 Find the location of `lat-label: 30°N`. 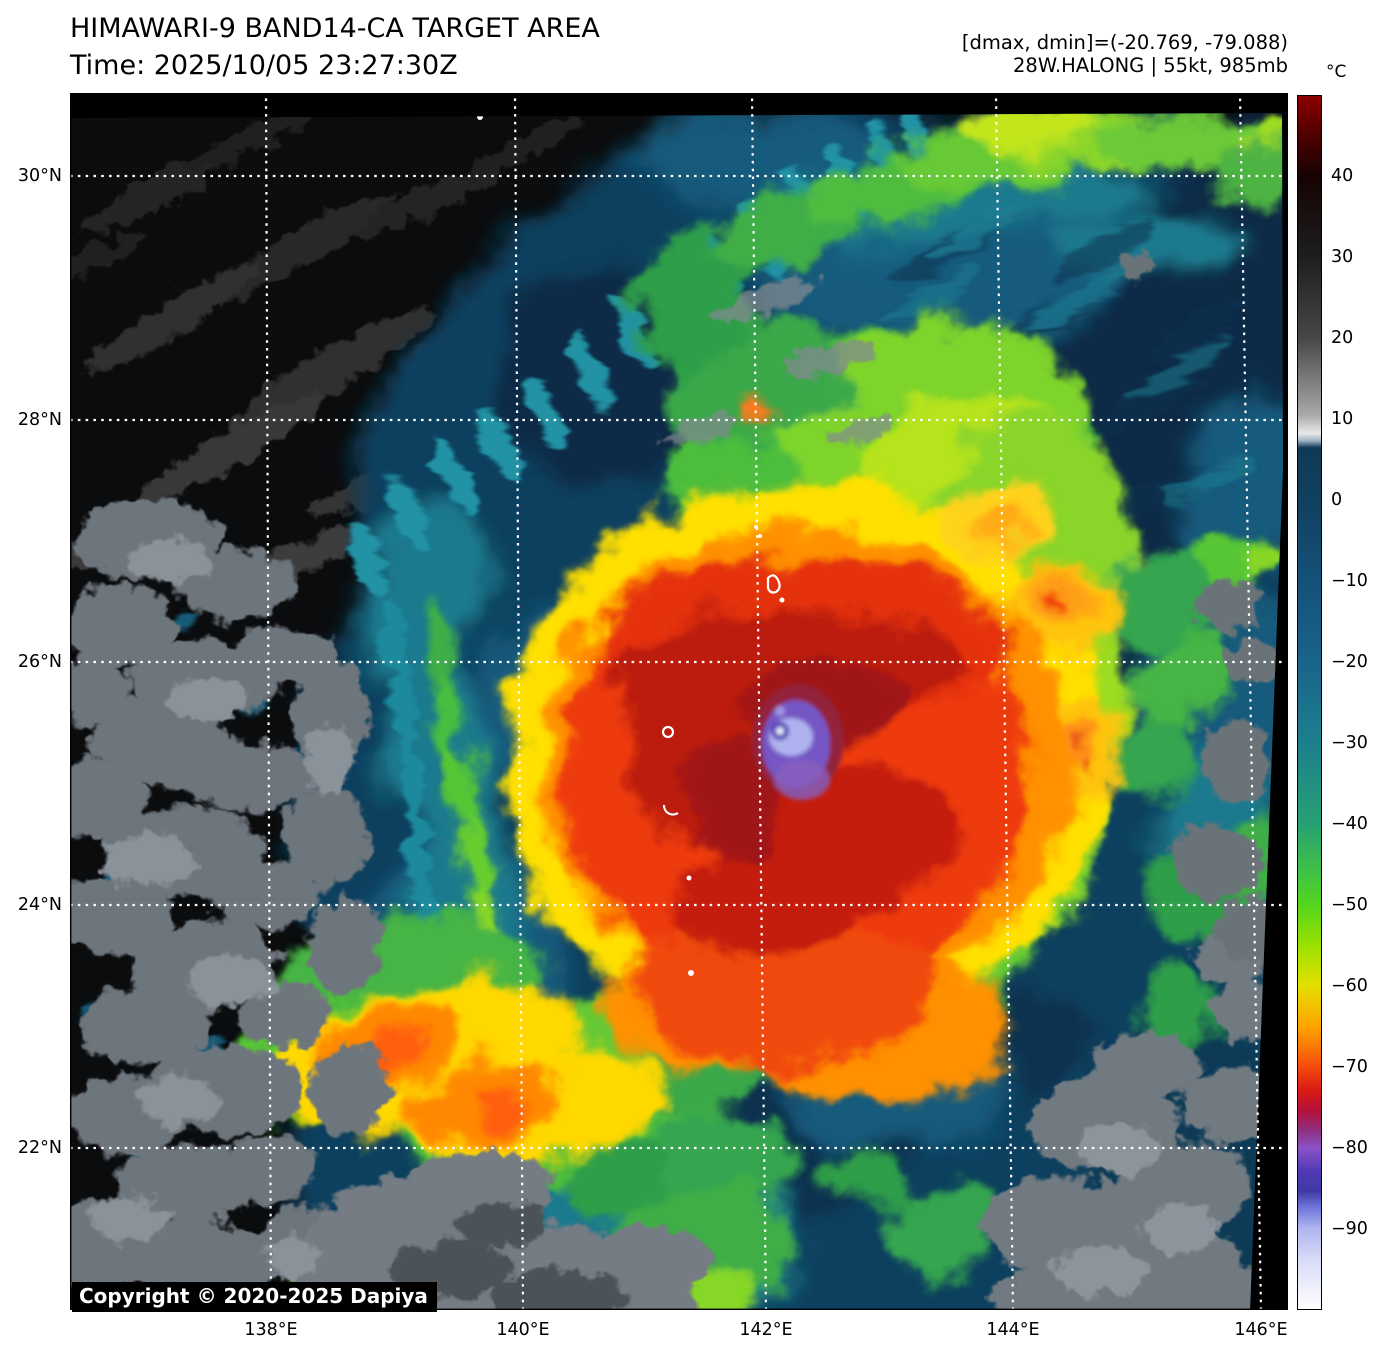

lat-label: 30°N is located at coordinates (39, 176).